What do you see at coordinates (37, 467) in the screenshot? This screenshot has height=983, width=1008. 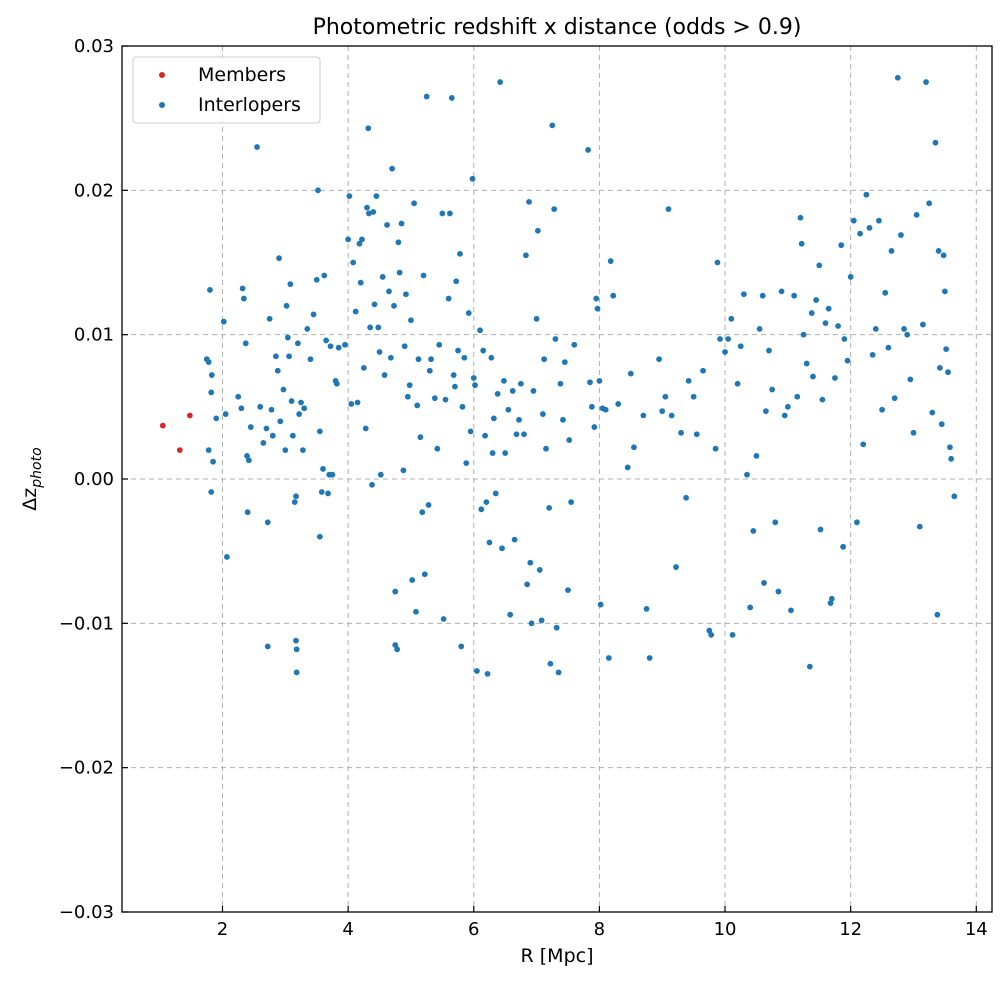 I see `y-axis-label-subscript: photo` at bounding box center [37, 467].